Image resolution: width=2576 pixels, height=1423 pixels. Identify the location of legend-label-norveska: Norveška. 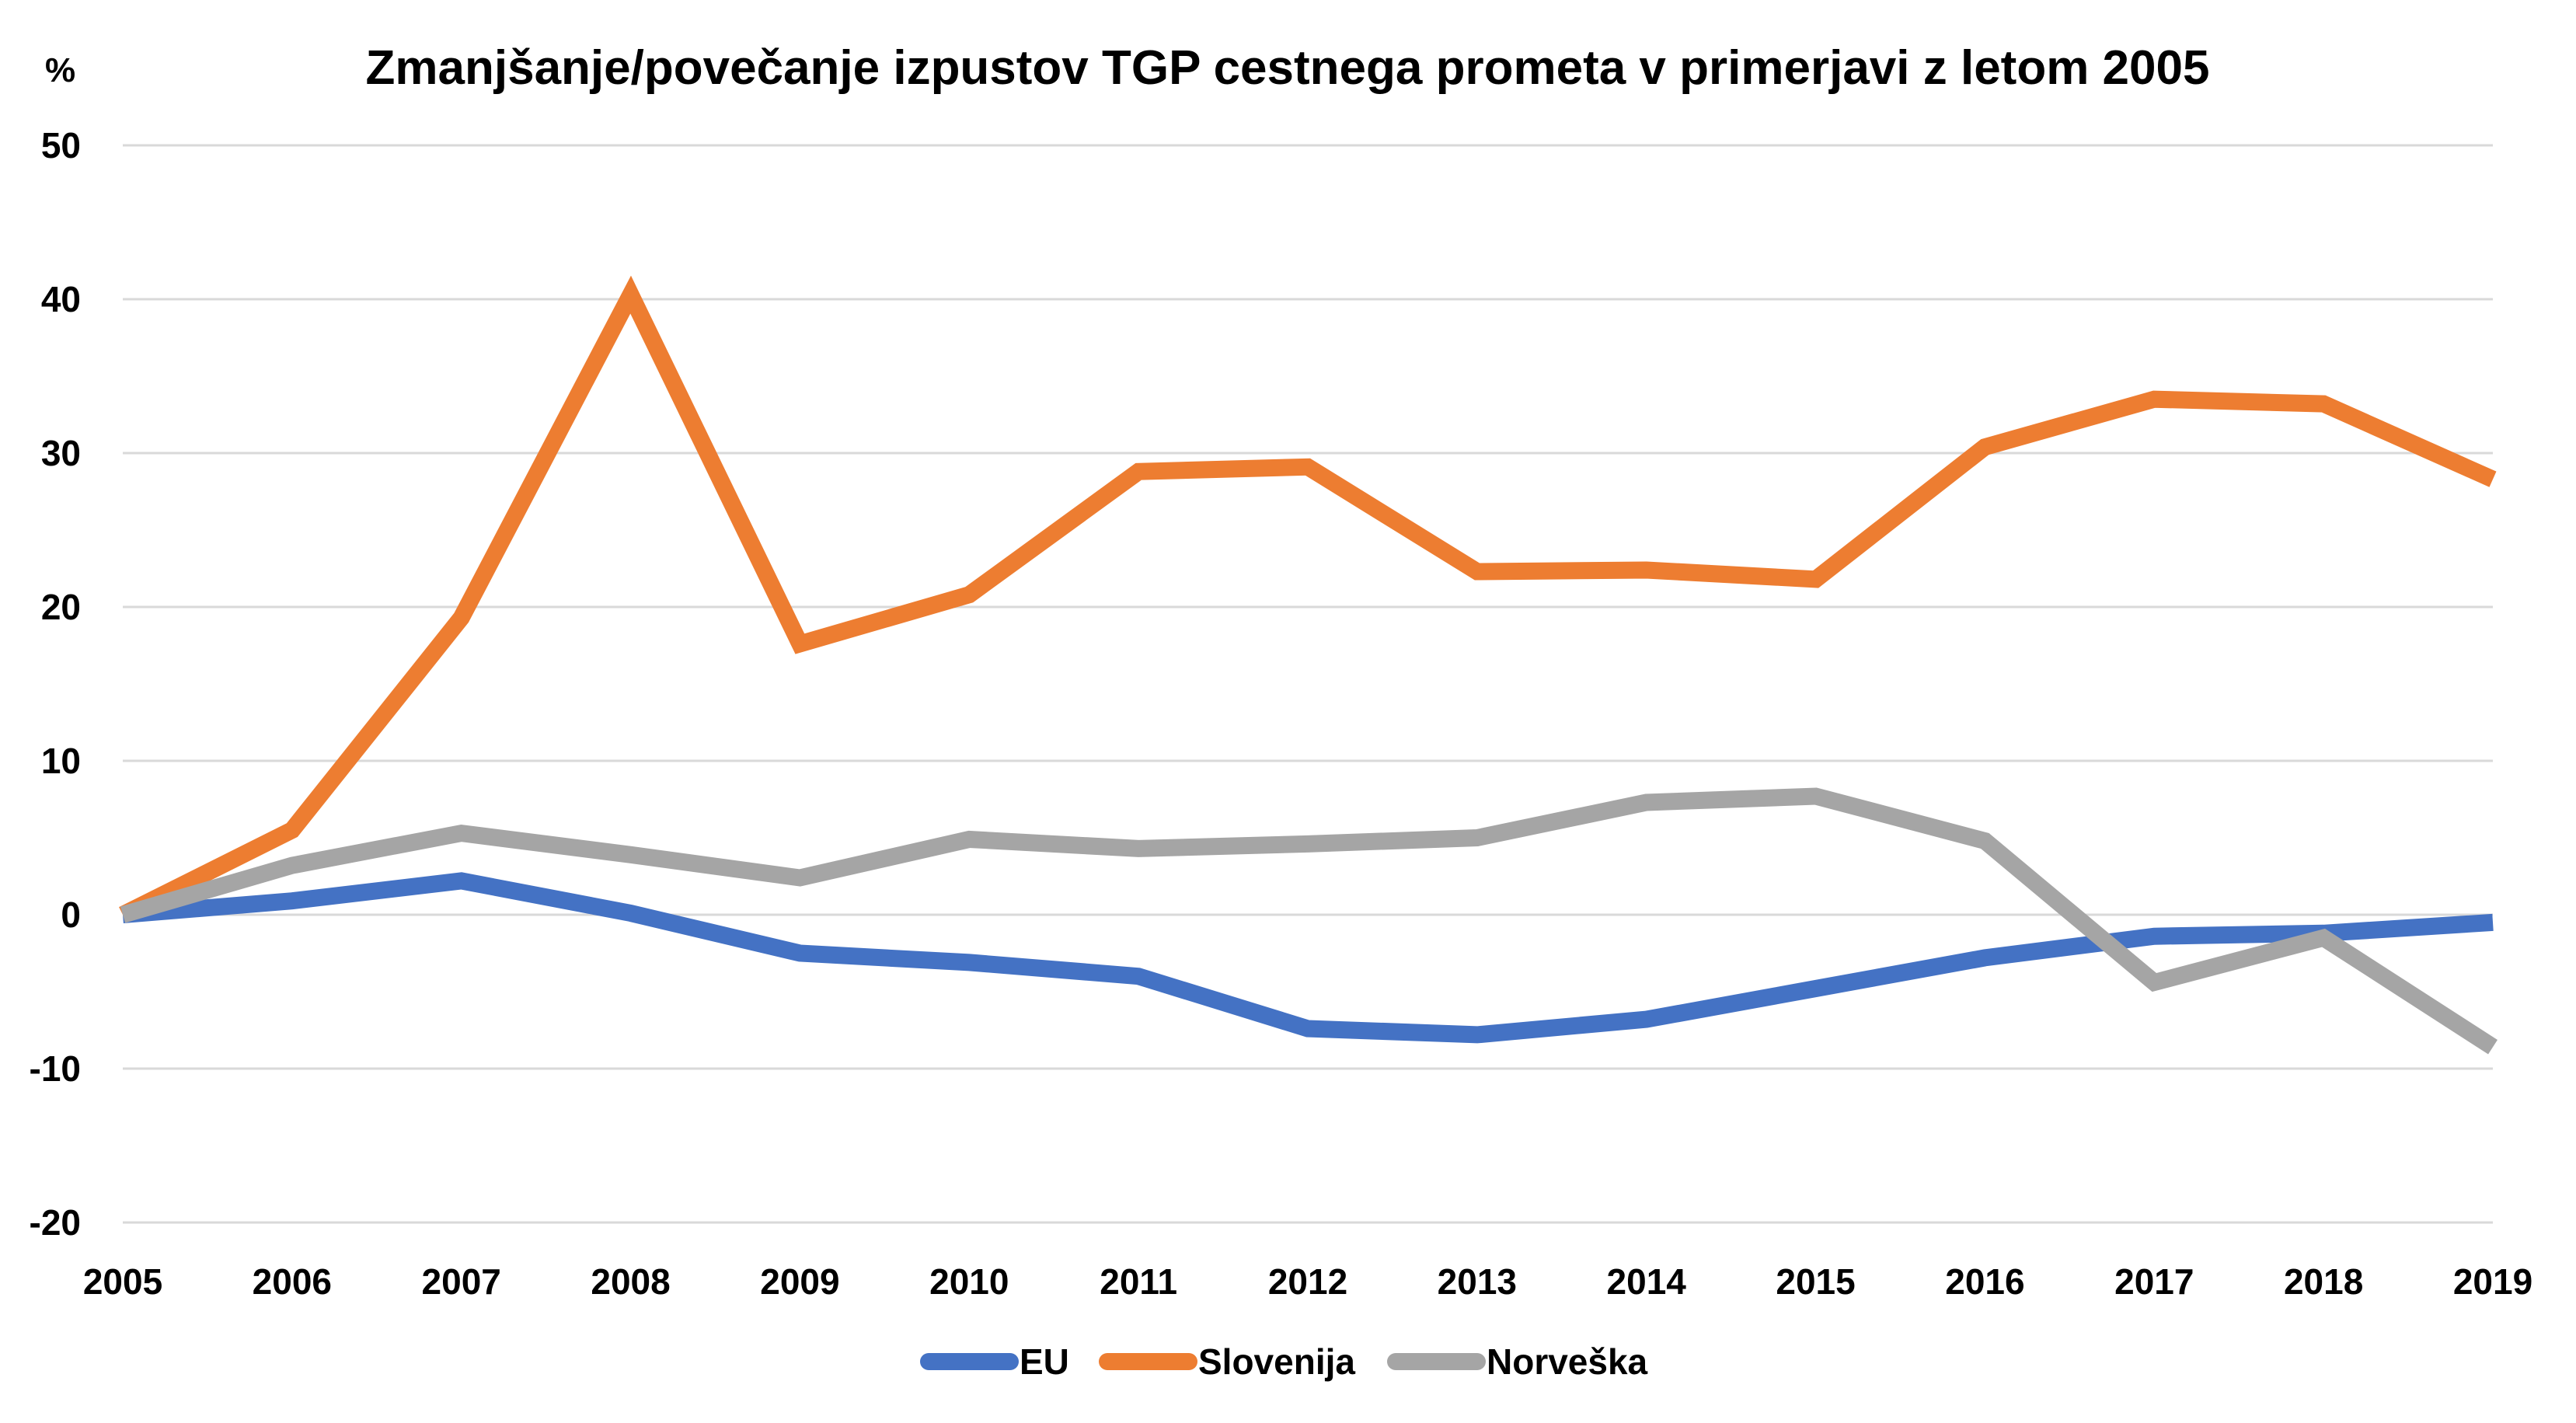
(1567, 1361).